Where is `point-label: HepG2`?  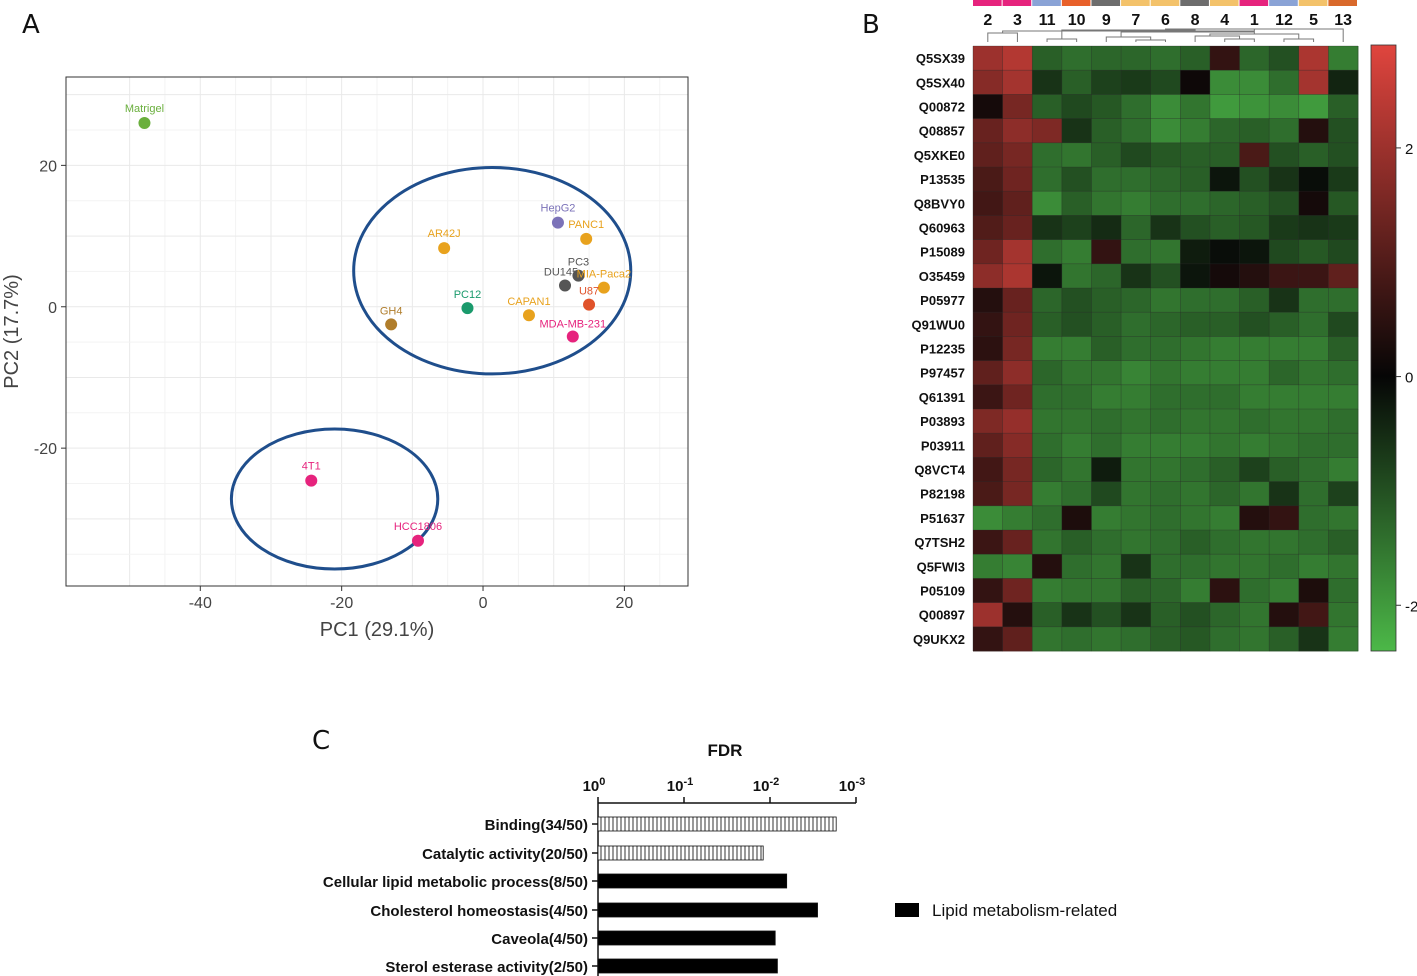 point-label: HepG2 is located at coordinates (558, 209).